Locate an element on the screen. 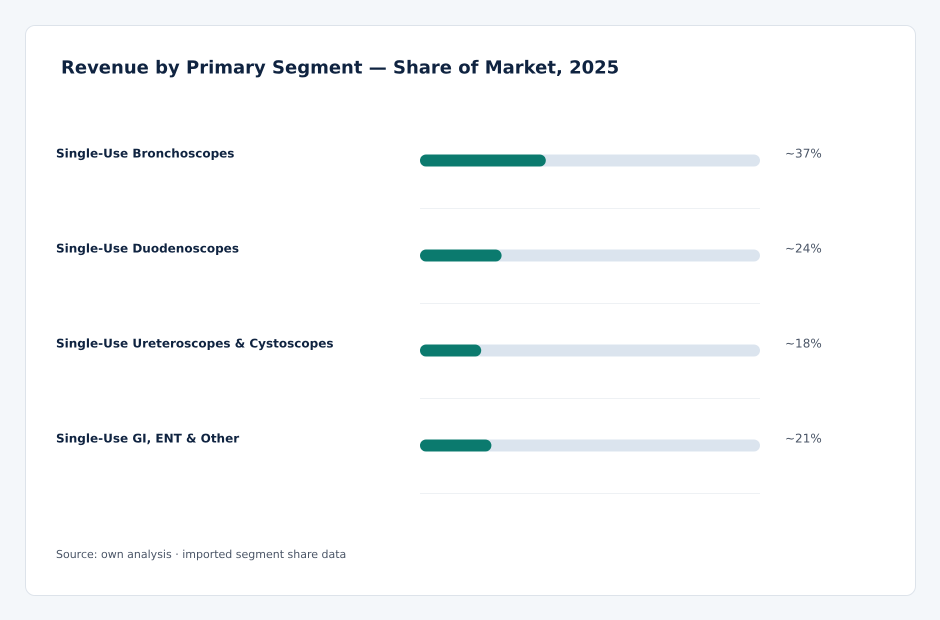 This screenshot has width=940, height=620. y-tick-label: Single-Use Ureteroscopes & Cystoscopes is located at coordinates (195, 343).